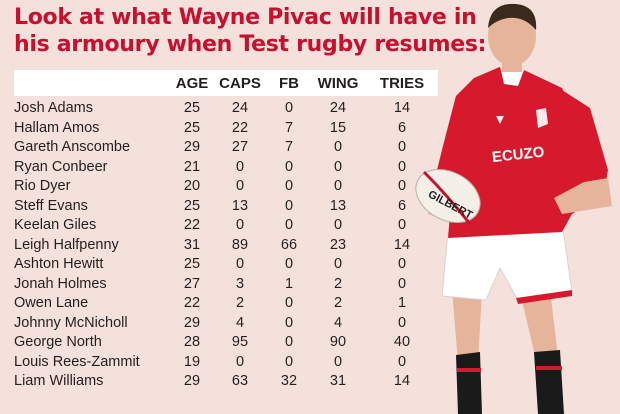 This screenshot has height=414, width=620. I want to click on shirt-crest, so click(542, 118).